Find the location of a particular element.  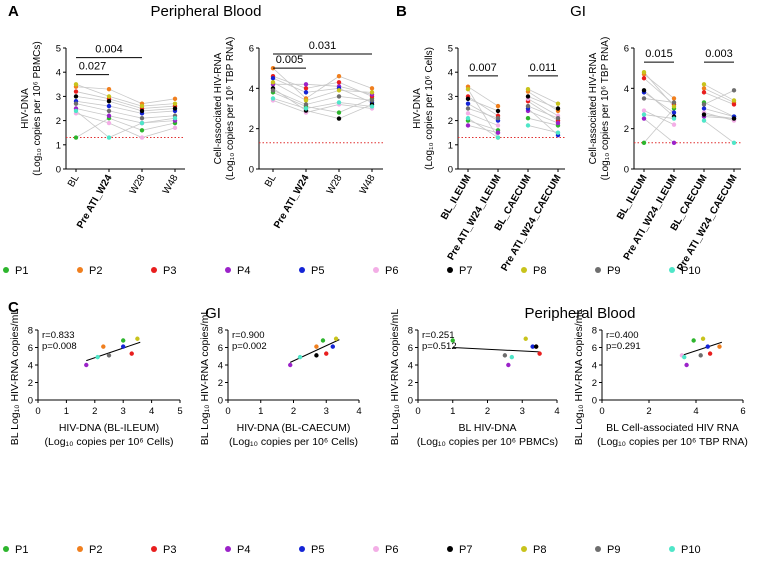

legend-marker-p4 is located at coordinates (228, 549).